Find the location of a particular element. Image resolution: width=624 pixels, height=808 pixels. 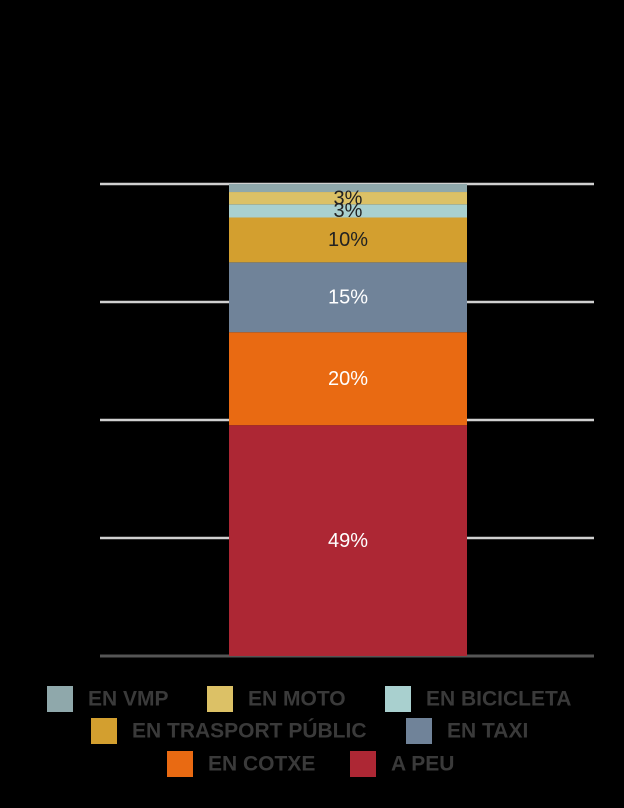

legend-label: EN BICICLETA is located at coordinates (498, 699).